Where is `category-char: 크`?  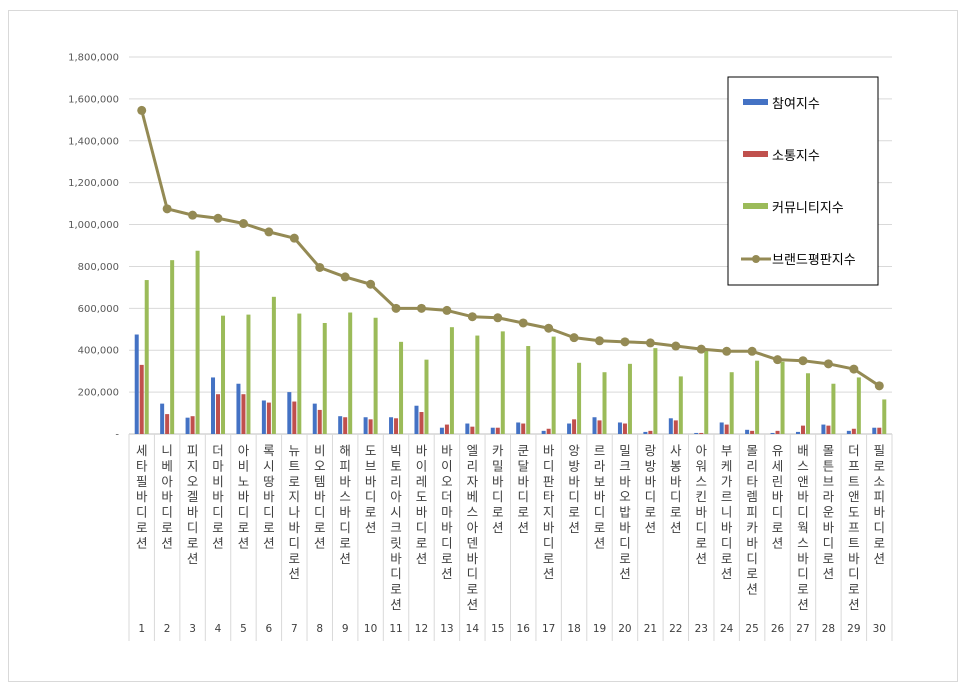 category-char: 크 is located at coordinates (396, 527).